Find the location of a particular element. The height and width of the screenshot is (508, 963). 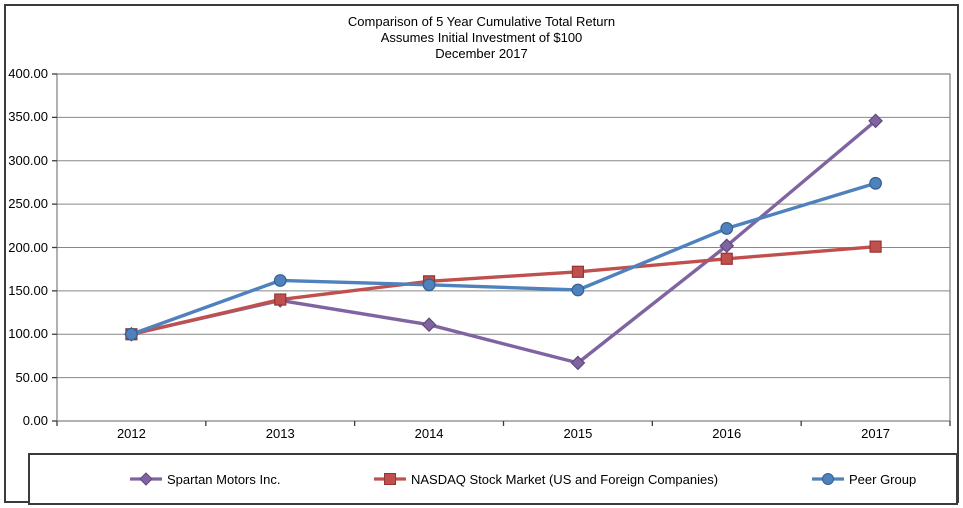

x-tick-label: 2015 is located at coordinates (578, 433).